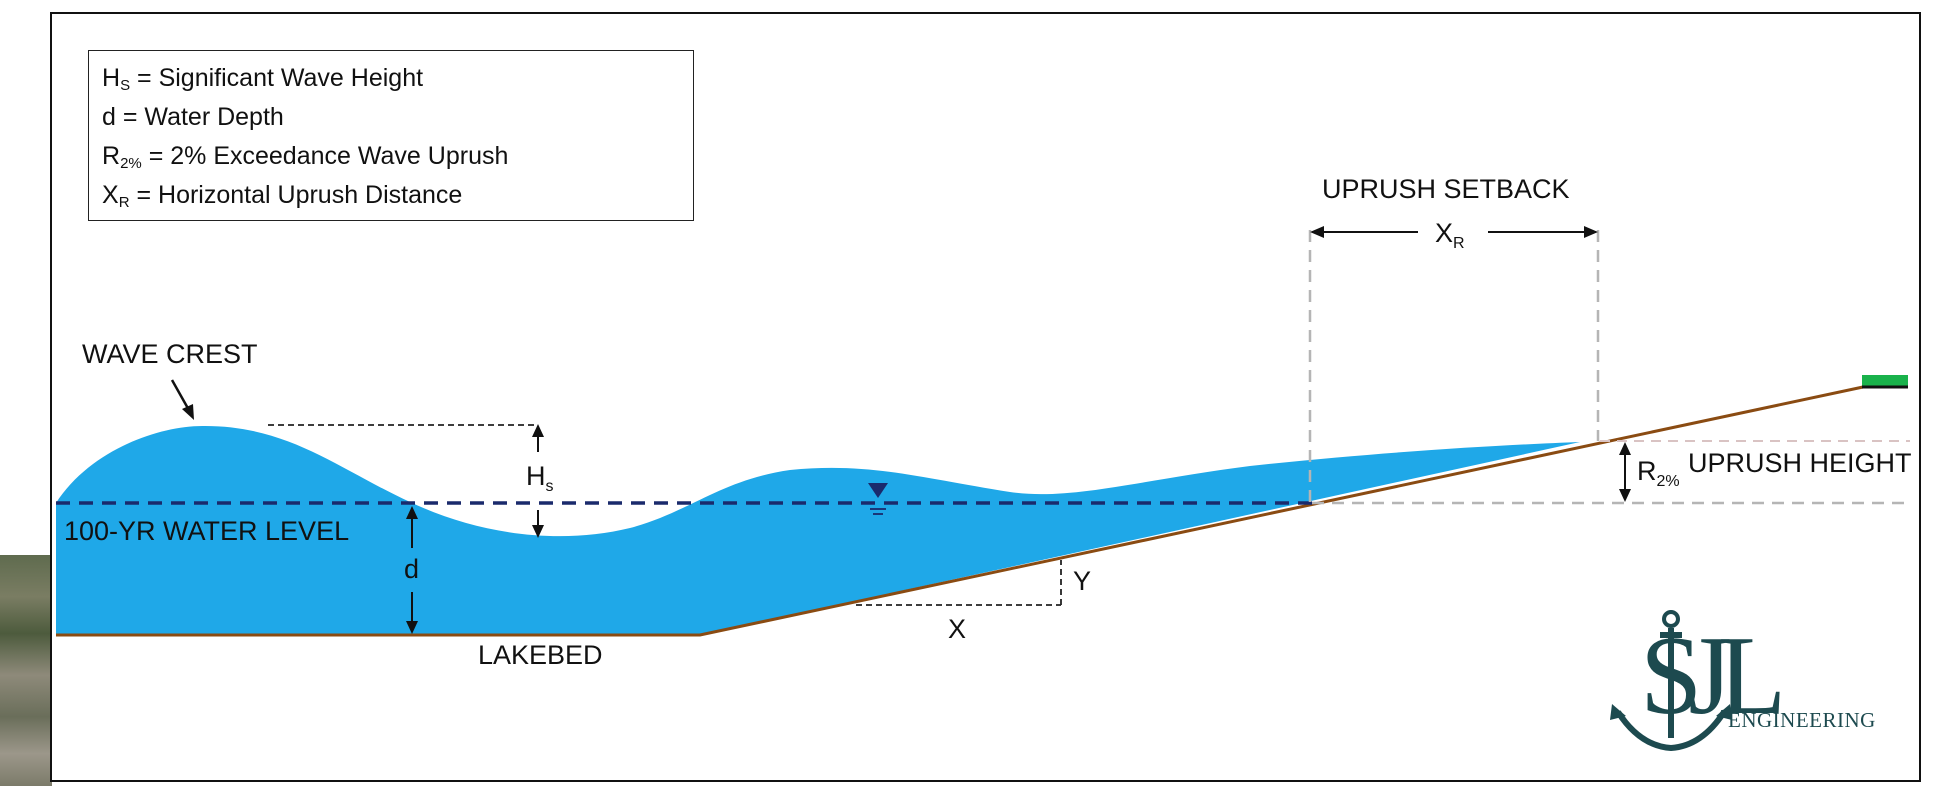  Describe the element at coordinates (263, 79) in the screenshot. I see `legend-row-hs: HS = Significant Wave Height` at that location.